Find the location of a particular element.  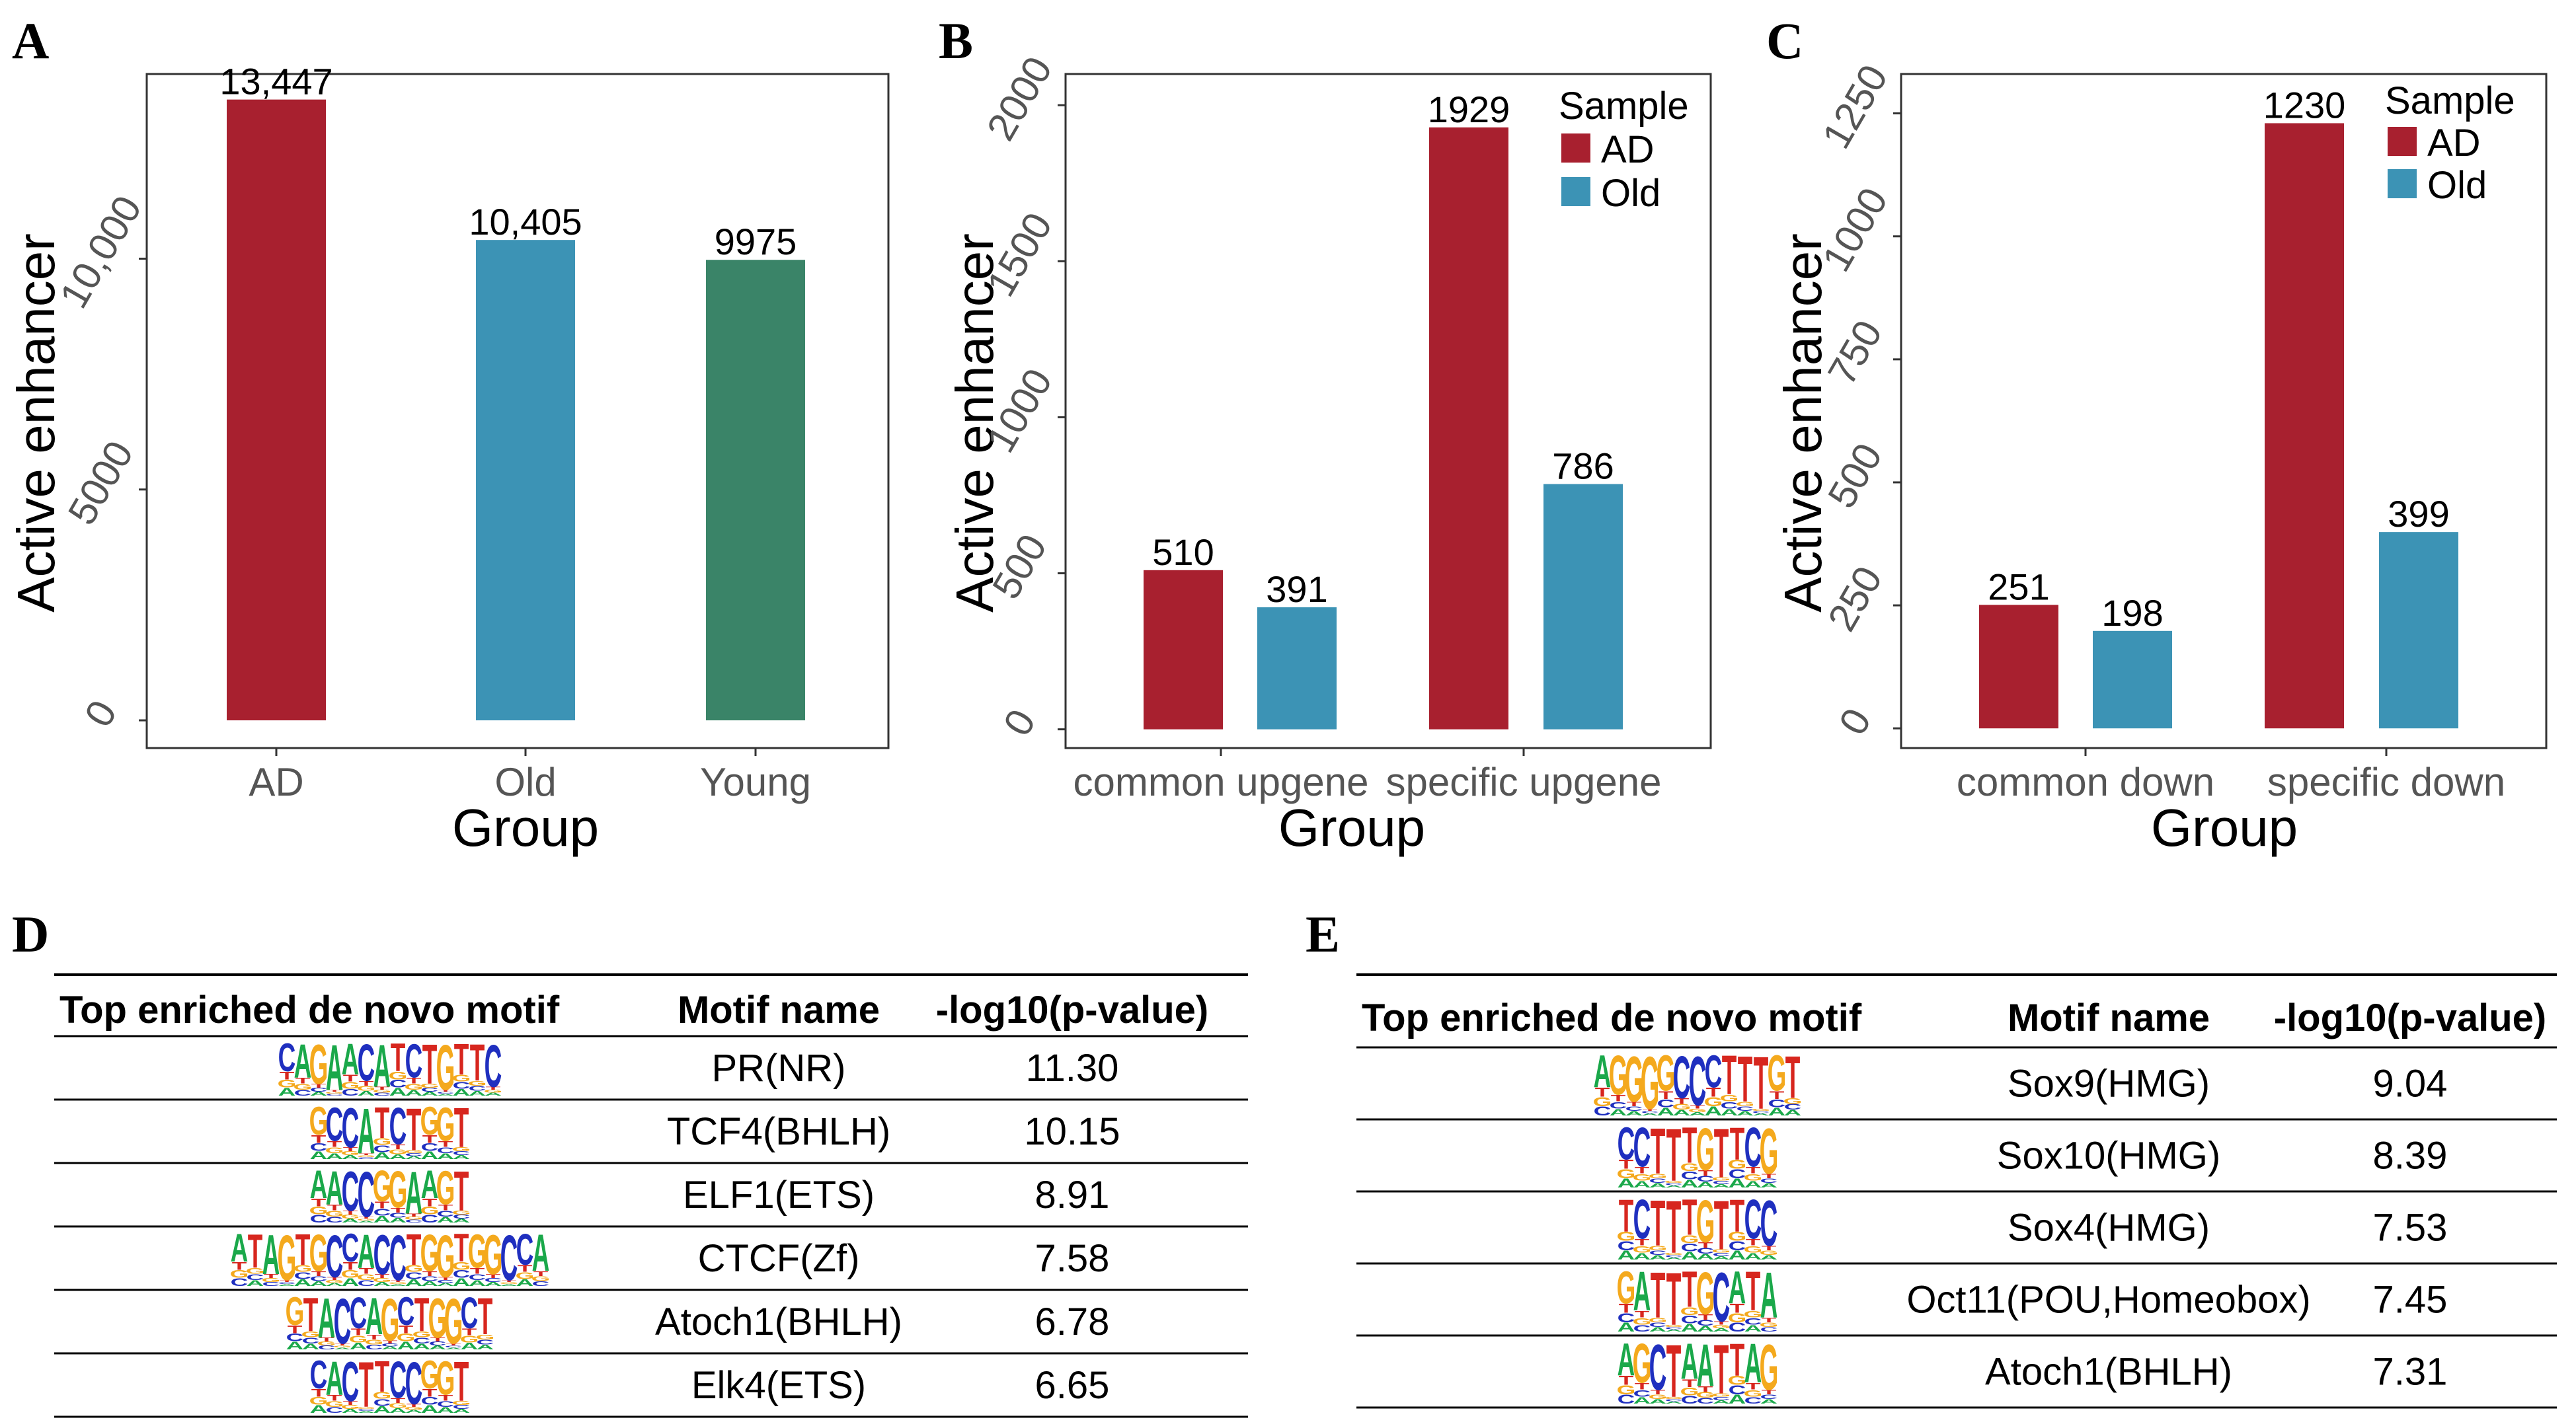

motif-name: CTCF(Zf) is located at coordinates (779, 1258).